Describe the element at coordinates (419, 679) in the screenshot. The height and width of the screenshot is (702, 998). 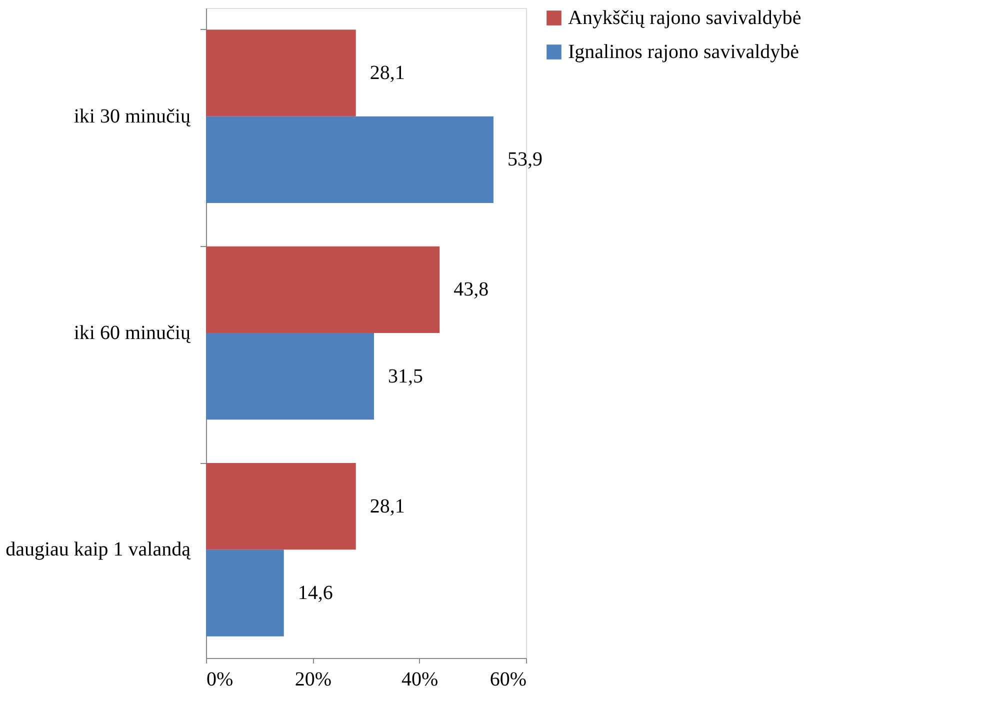
I see `x-tick-label: 40%` at that location.